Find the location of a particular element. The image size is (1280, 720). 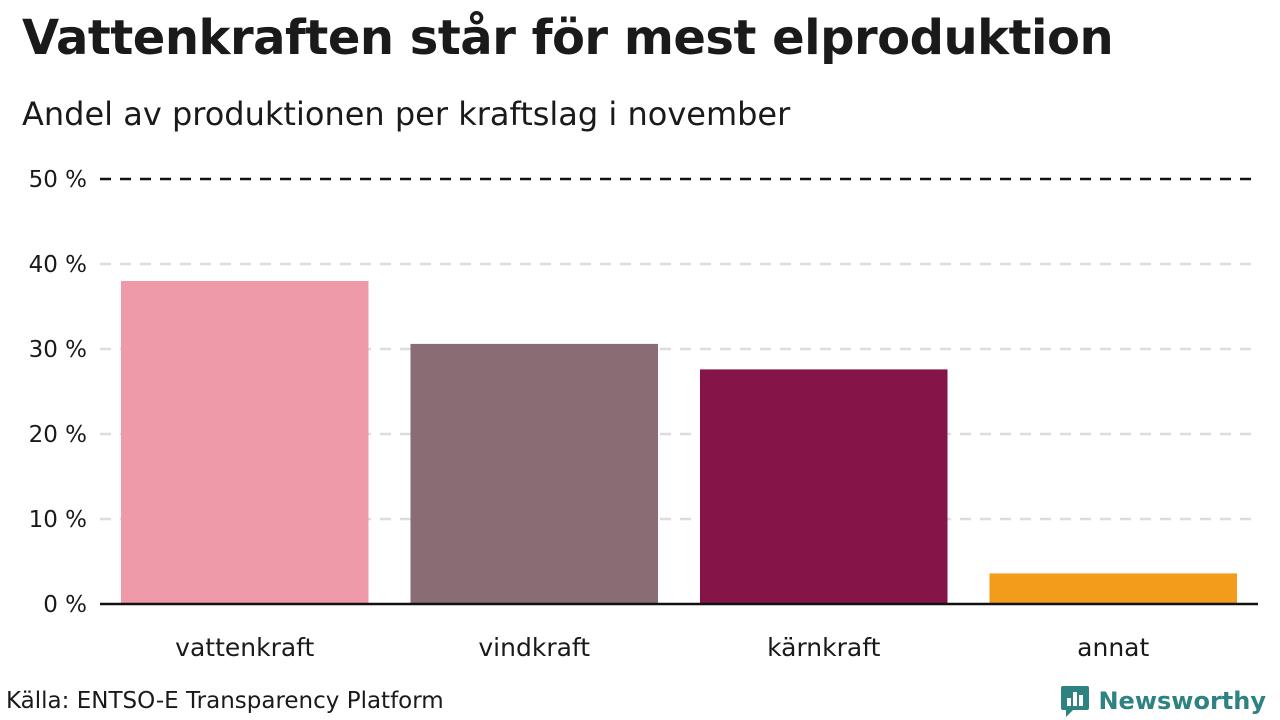

x-tick-label-kärnkraft: kärnkraft is located at coordinates (823, 647).